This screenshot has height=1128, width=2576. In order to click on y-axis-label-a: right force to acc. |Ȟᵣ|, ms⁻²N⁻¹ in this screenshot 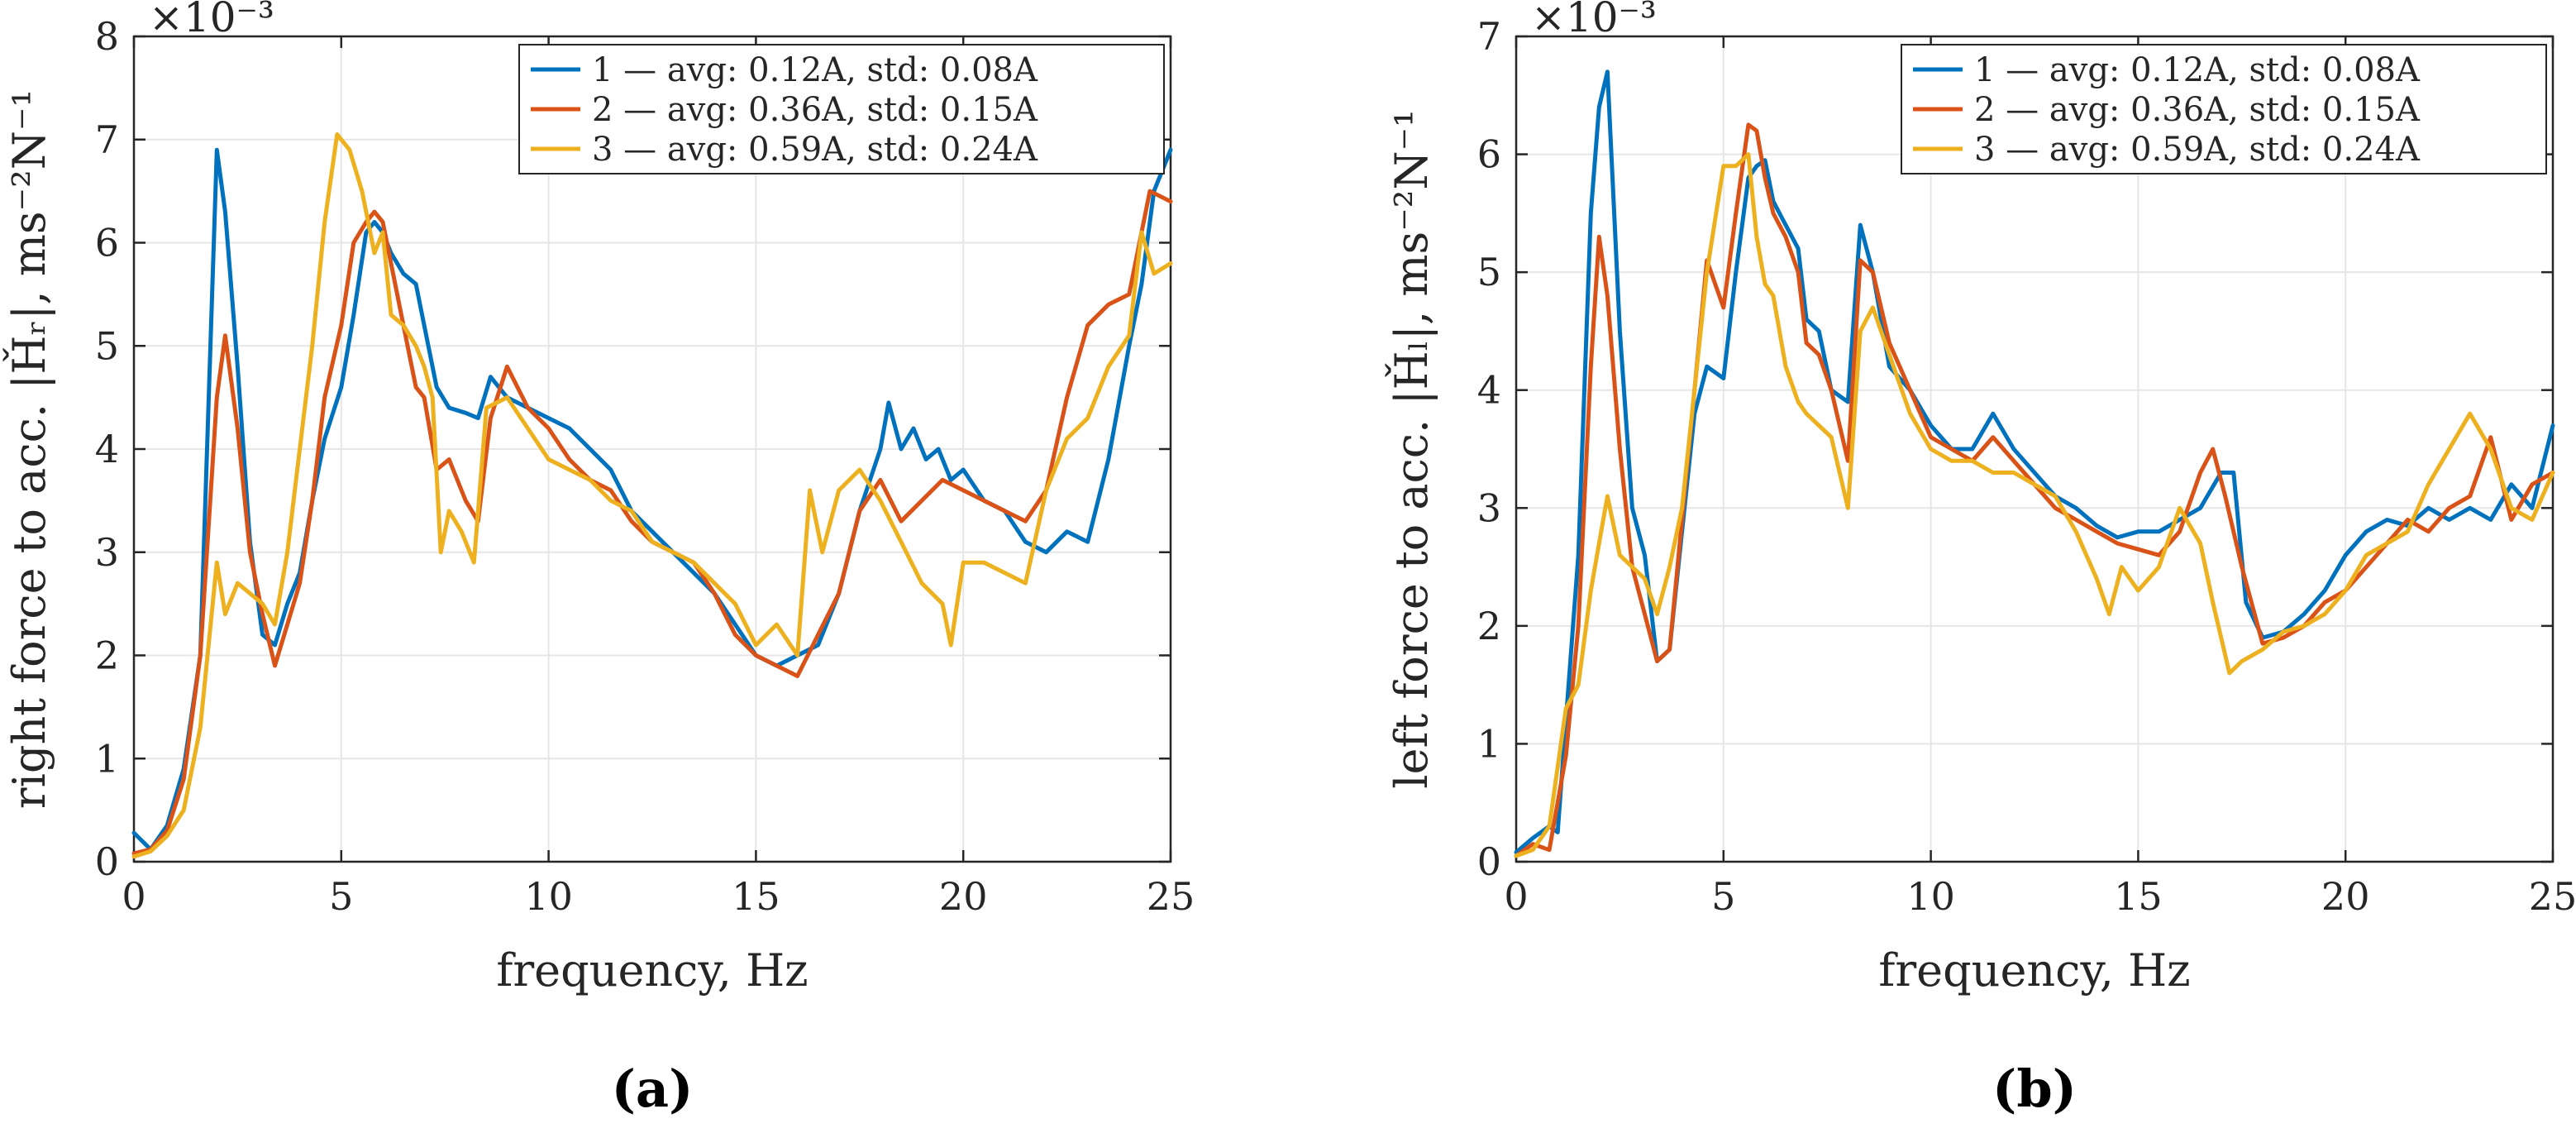, I will do `click(28, 449)`.